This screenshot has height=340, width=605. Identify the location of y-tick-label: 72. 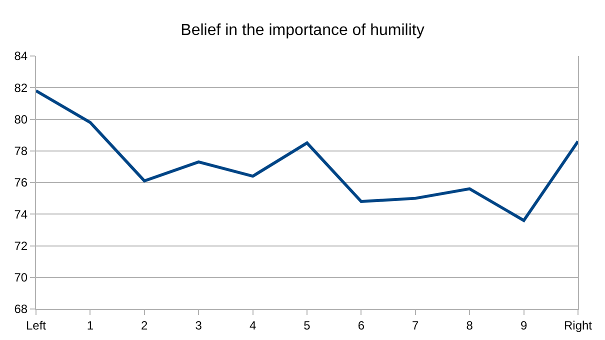
(21, 245).